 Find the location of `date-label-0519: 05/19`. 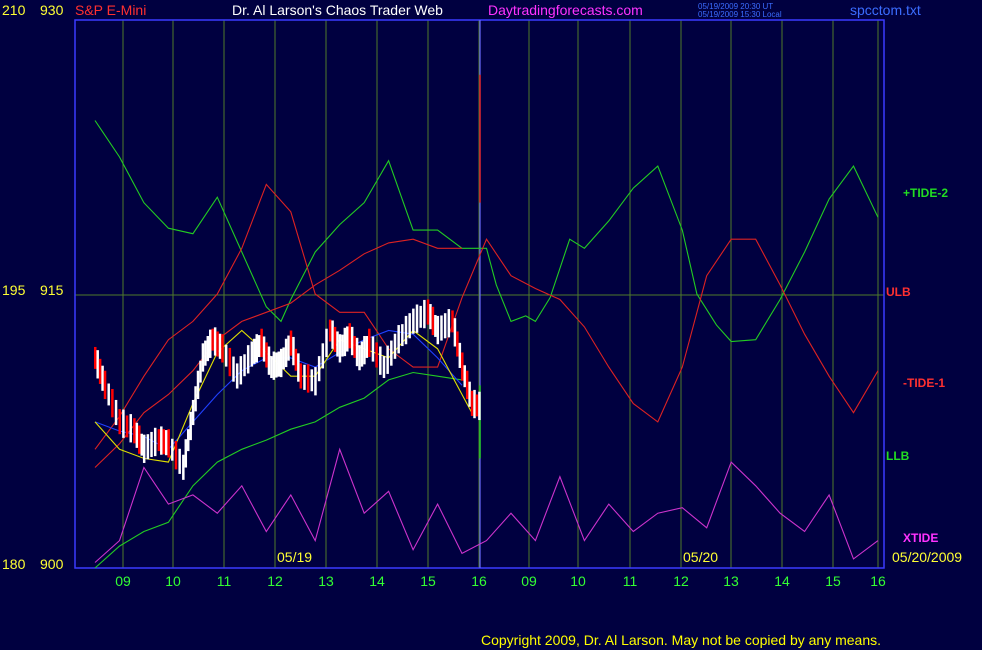

date-label-0519: 05/19 is located at coordinates (295, 557).